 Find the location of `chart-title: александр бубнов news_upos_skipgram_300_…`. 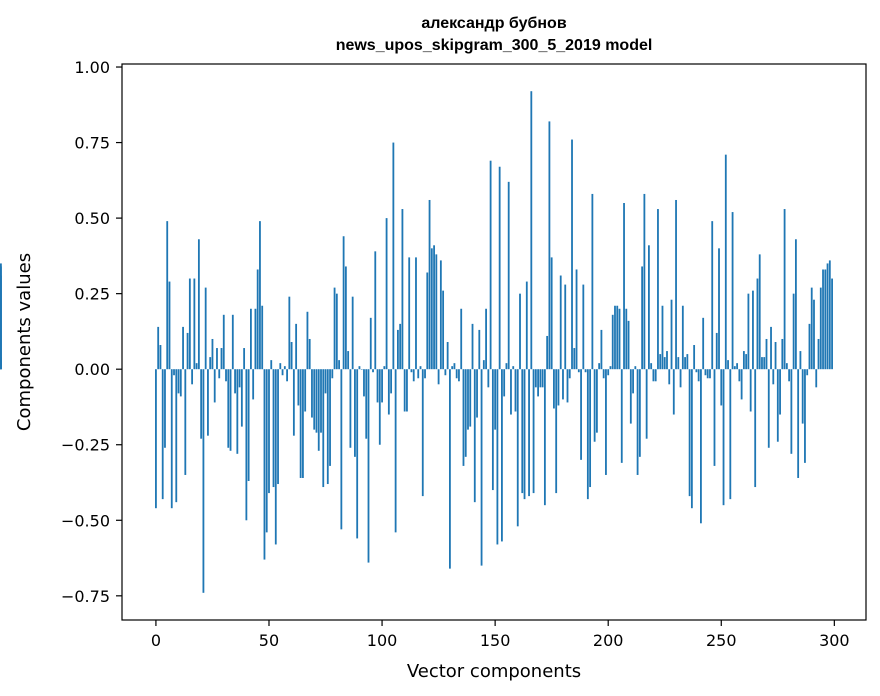

chart-title: александр бубнов news_upos_skipgram_300_… is located at coordinates (494, 34).